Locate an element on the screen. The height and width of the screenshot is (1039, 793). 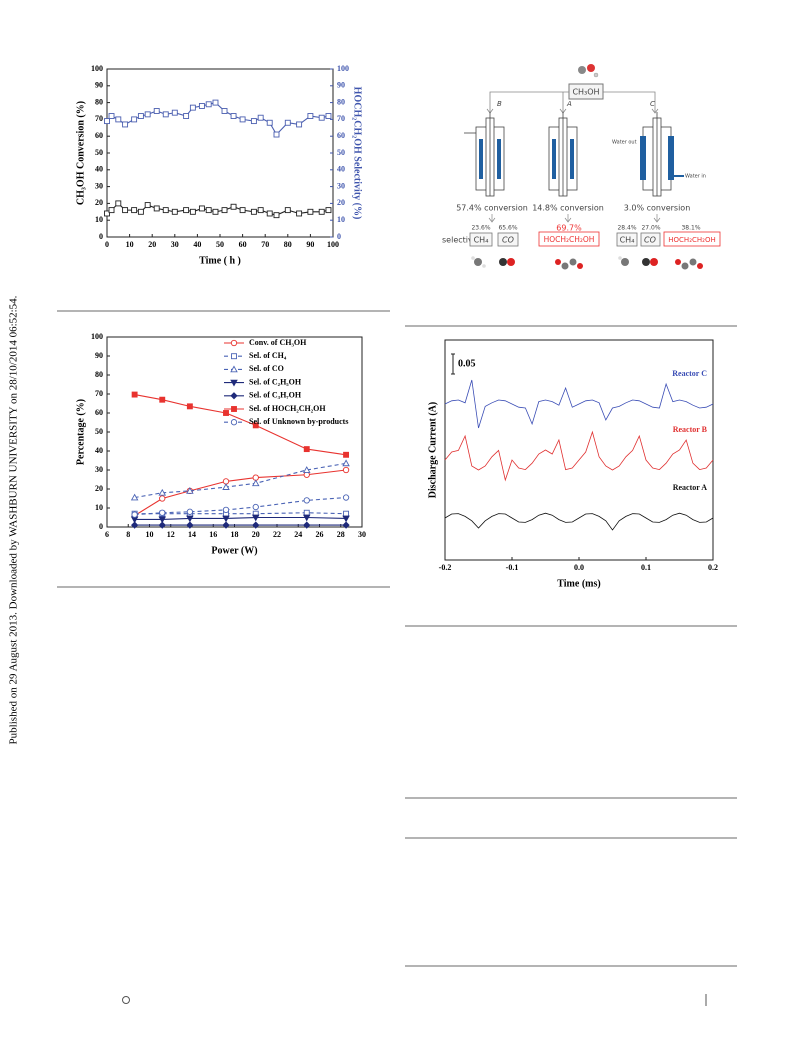
x-tick-label: 30 is located at coordinates (362, 534).